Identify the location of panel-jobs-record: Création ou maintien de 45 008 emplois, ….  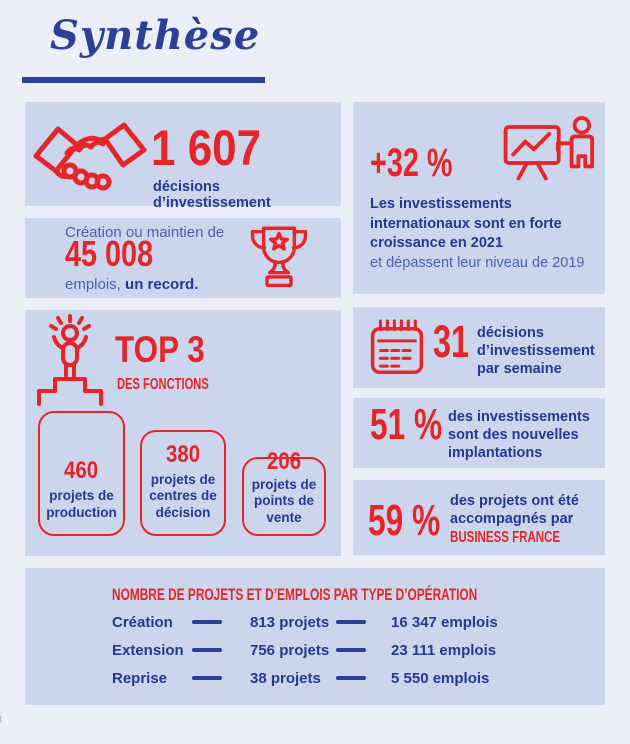
(183, 258).